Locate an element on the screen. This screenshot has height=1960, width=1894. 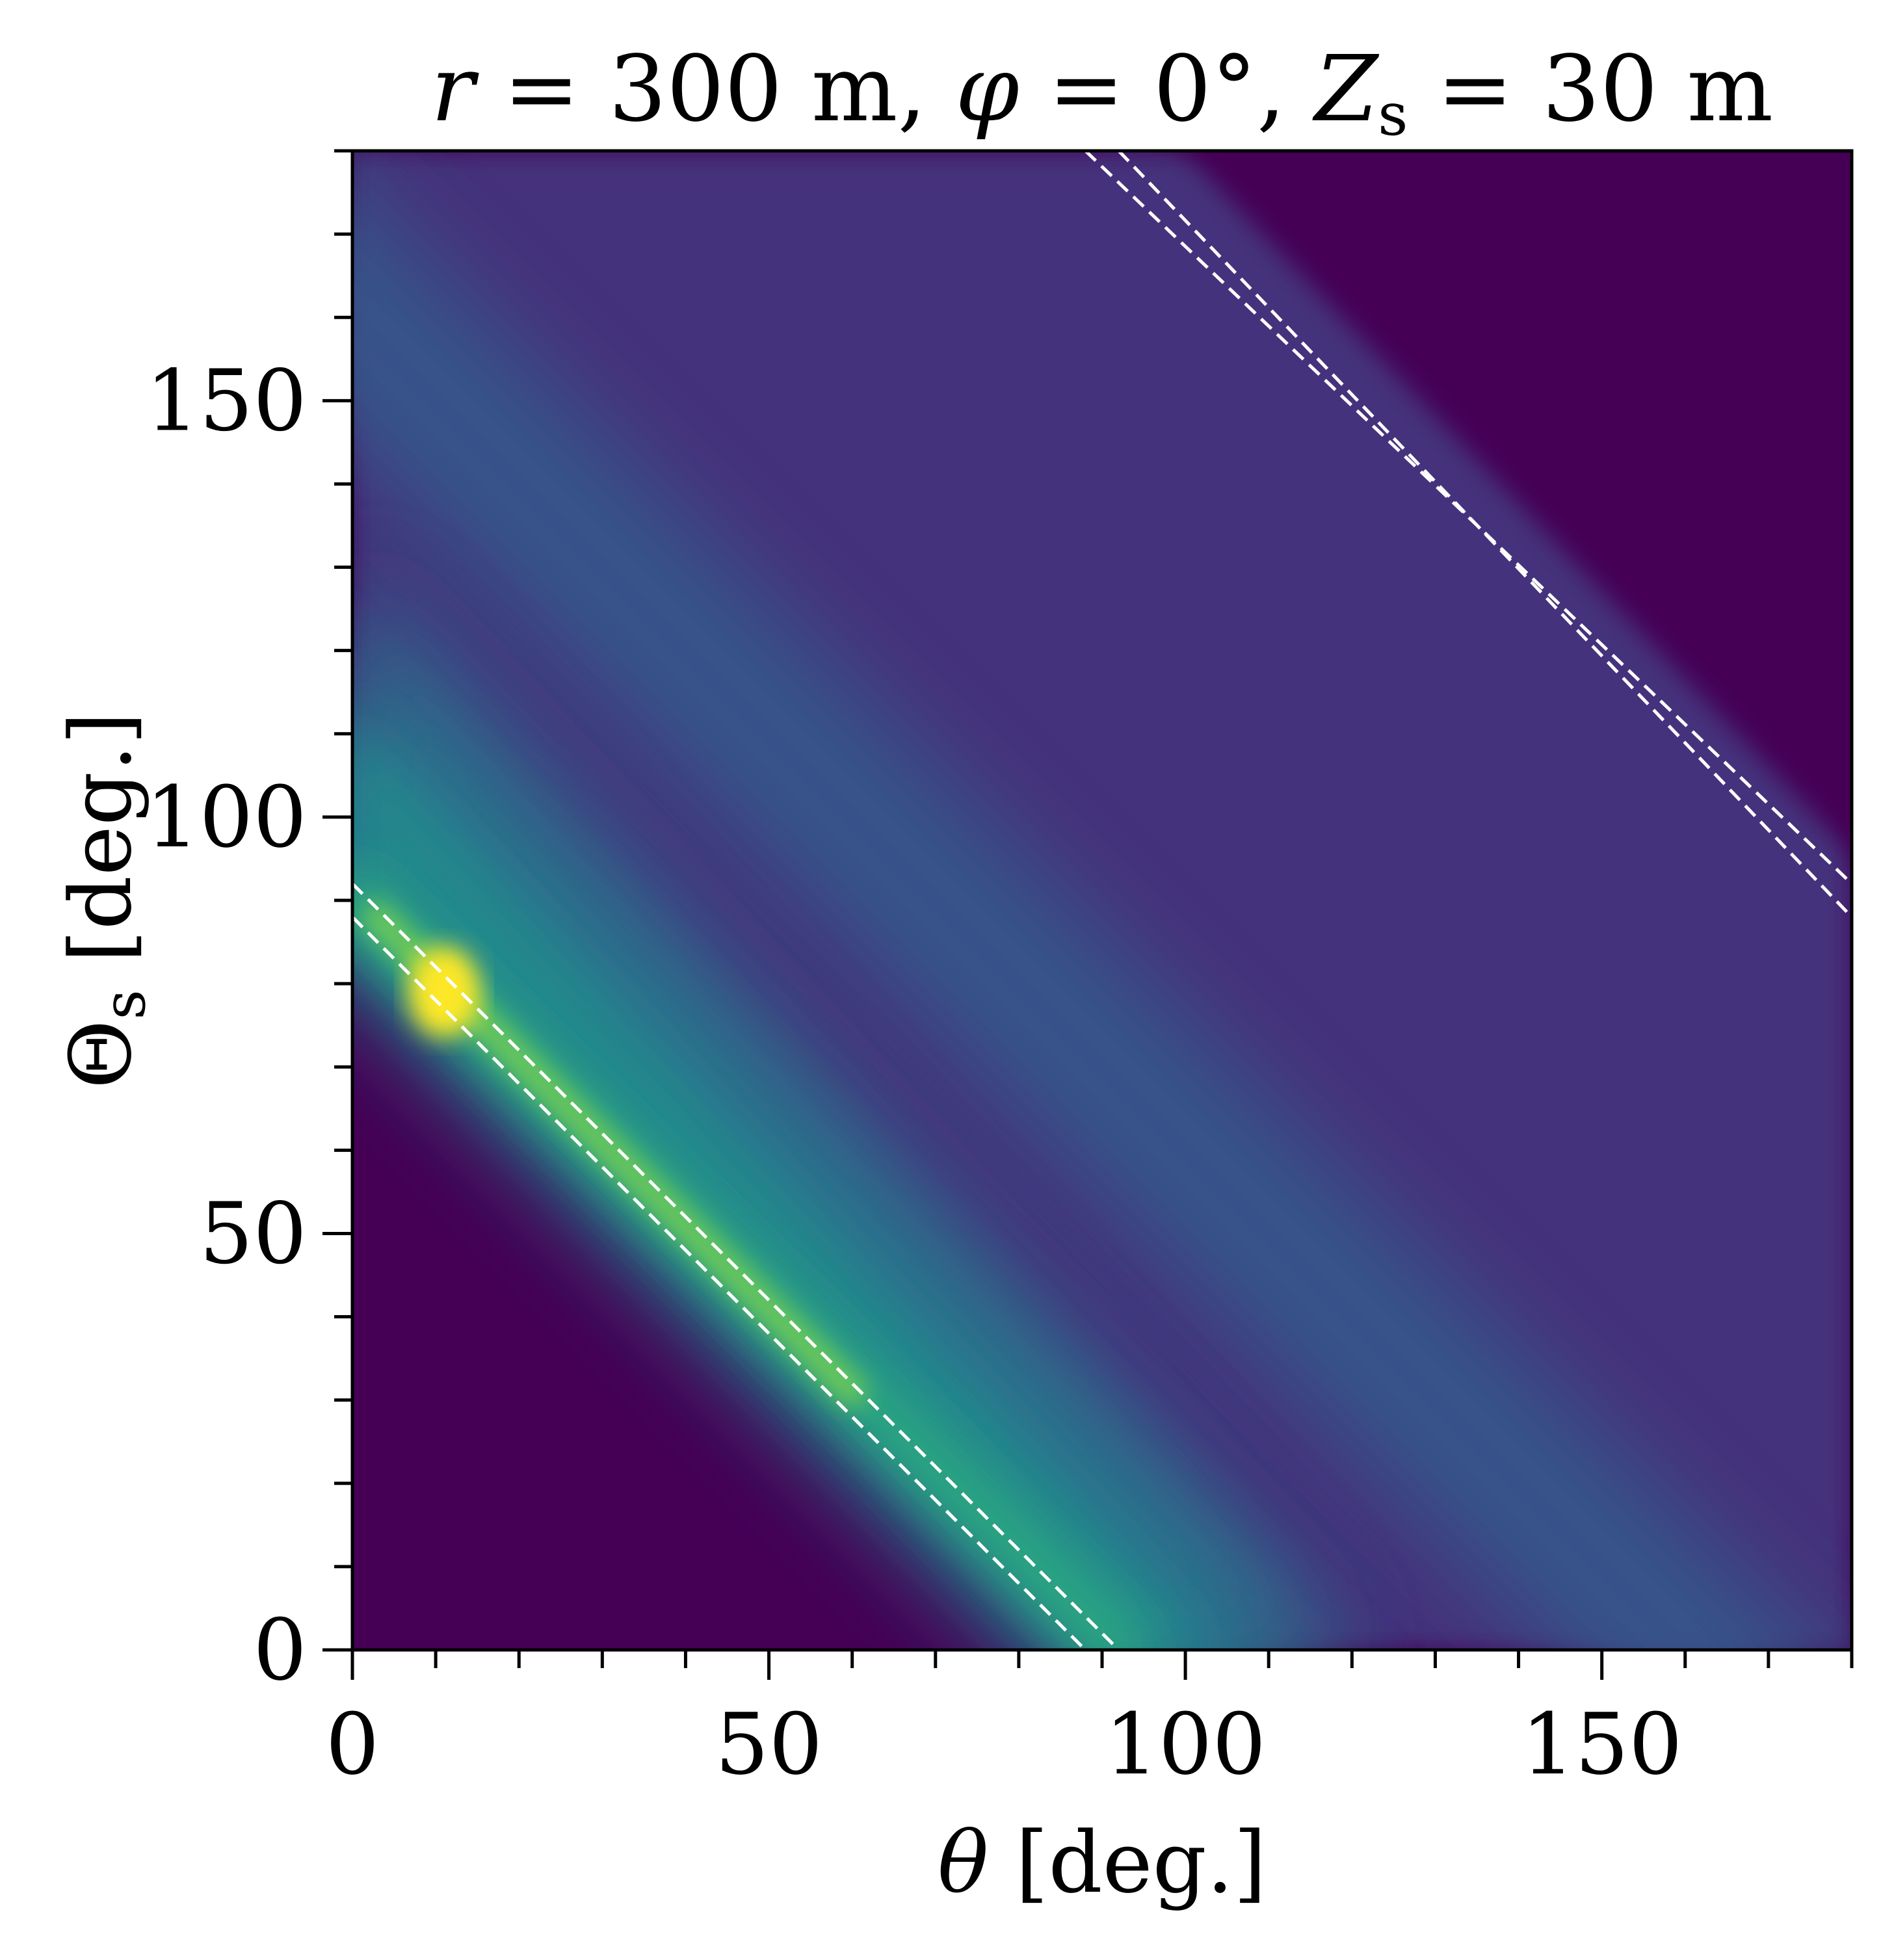
x-axis-label: θ [deg.] is located at coordinates (1102, 1862).